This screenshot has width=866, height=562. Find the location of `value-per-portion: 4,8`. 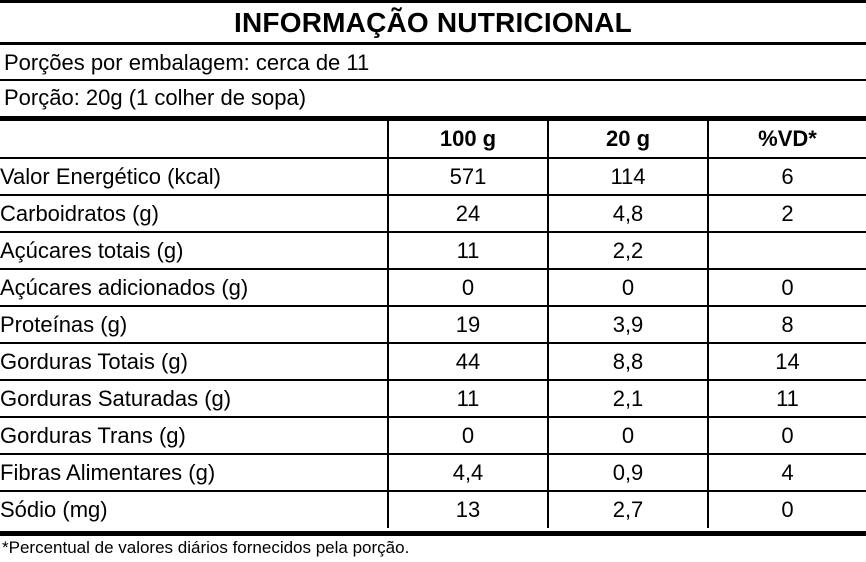

value-per-portion: 4,8 is located at coordinates (627, 214).